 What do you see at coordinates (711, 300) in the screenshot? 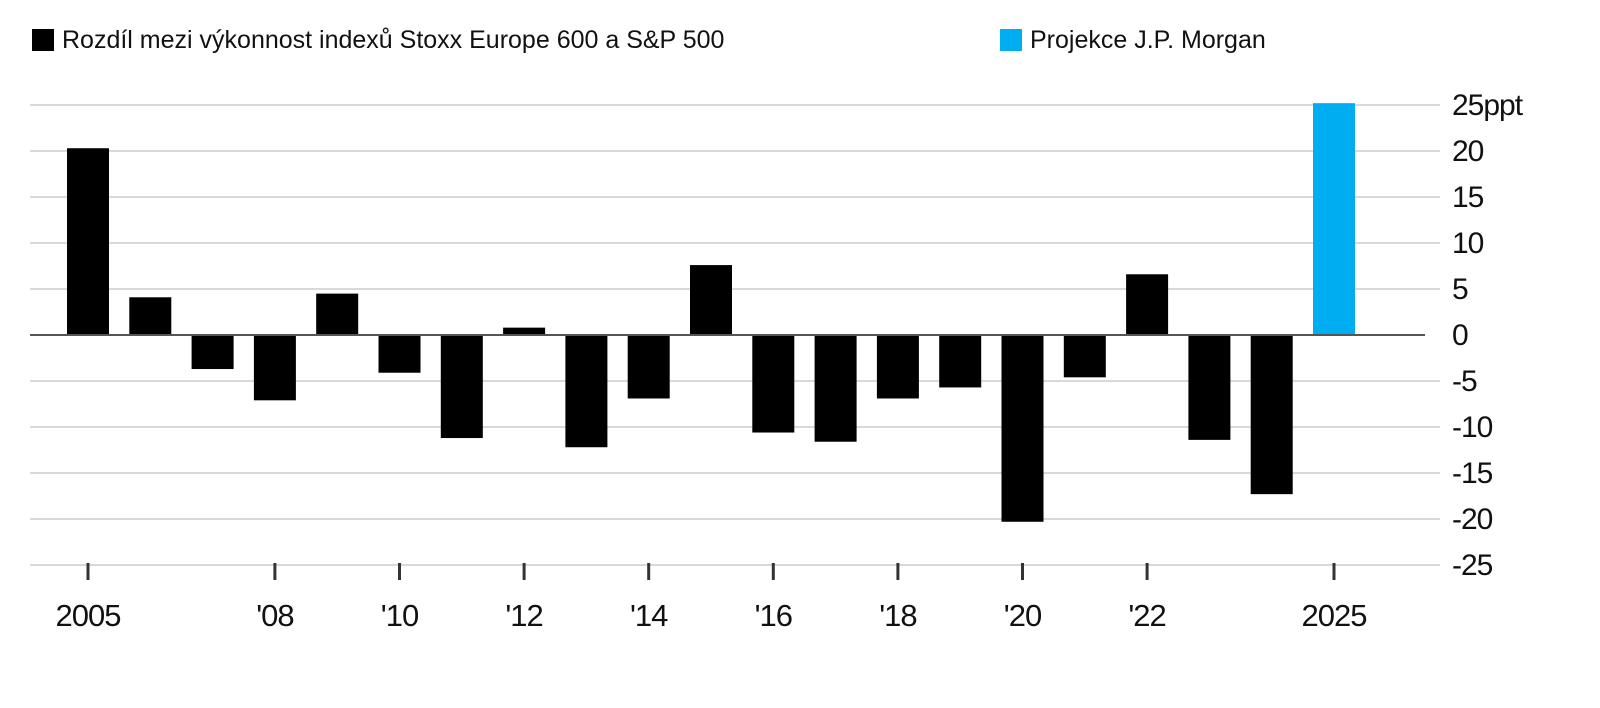
I see `bar-2015` at bounding box center [711, 300].